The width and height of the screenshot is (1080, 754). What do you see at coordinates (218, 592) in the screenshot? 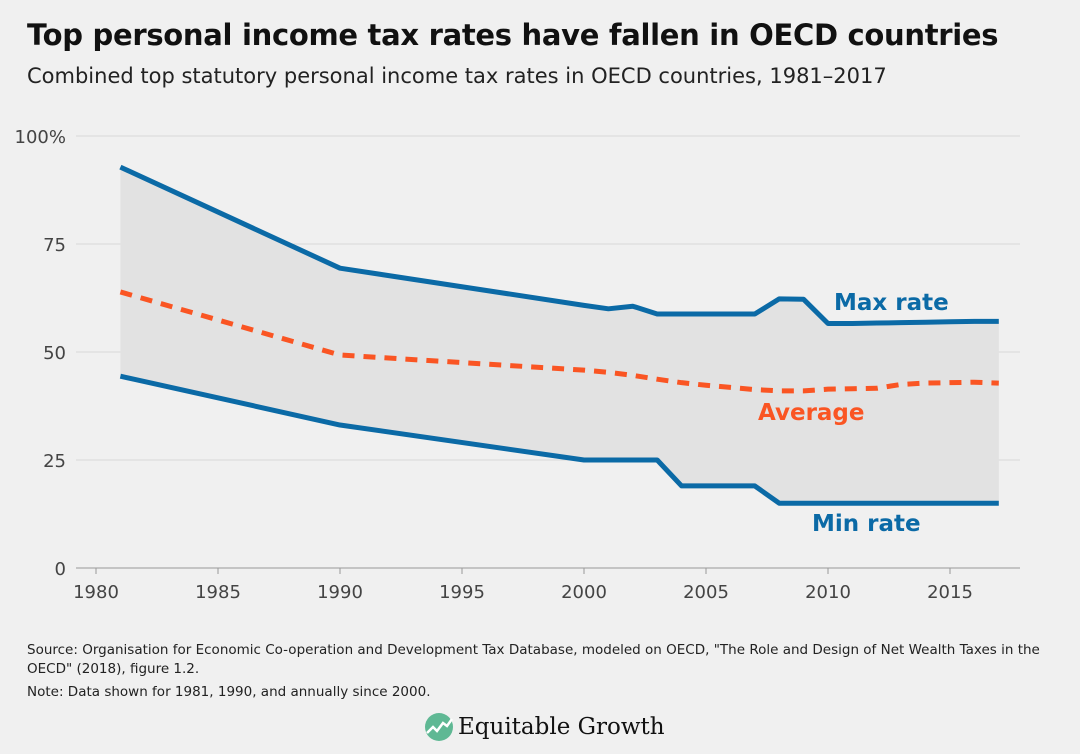
I see `x-tick-label: 1985` at bounding box center [218, 592].